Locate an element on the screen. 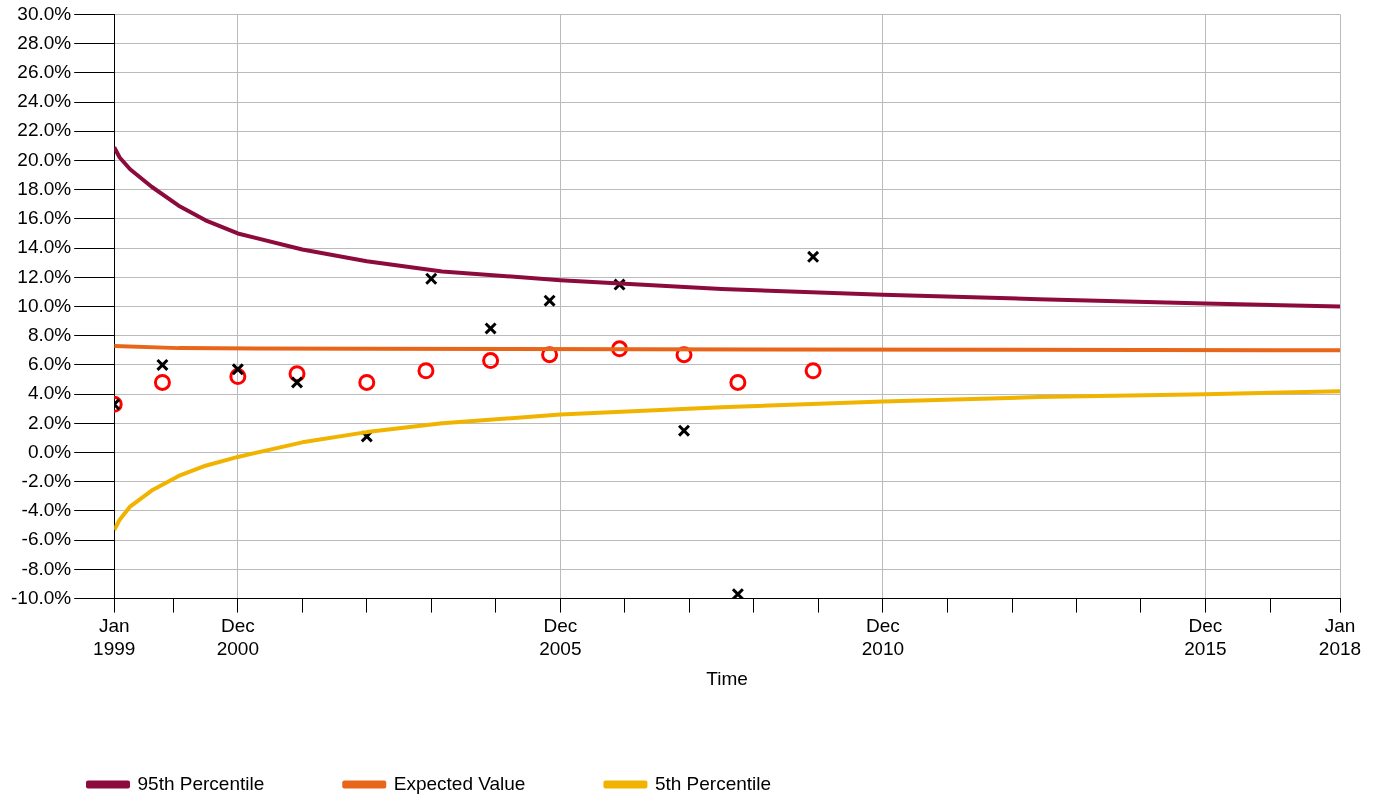 The width and height of the screenshot is (1376, 808). y-tick-label: 4.0% is located at coordinates (49, 393).